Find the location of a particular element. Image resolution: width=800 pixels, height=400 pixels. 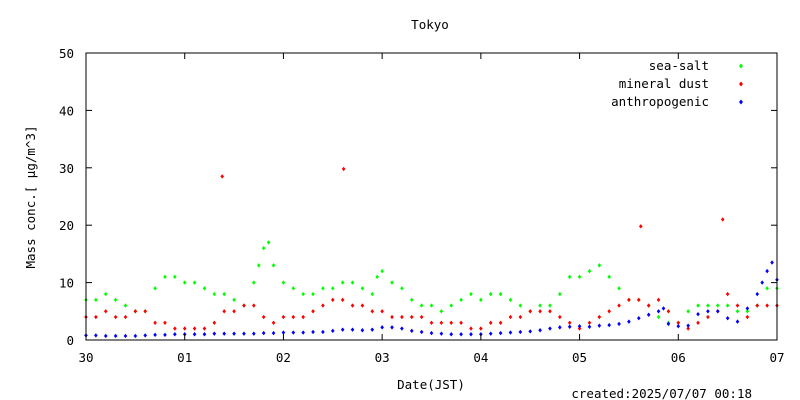

x-tick-label: 02 is located at coordinates (283, 357).